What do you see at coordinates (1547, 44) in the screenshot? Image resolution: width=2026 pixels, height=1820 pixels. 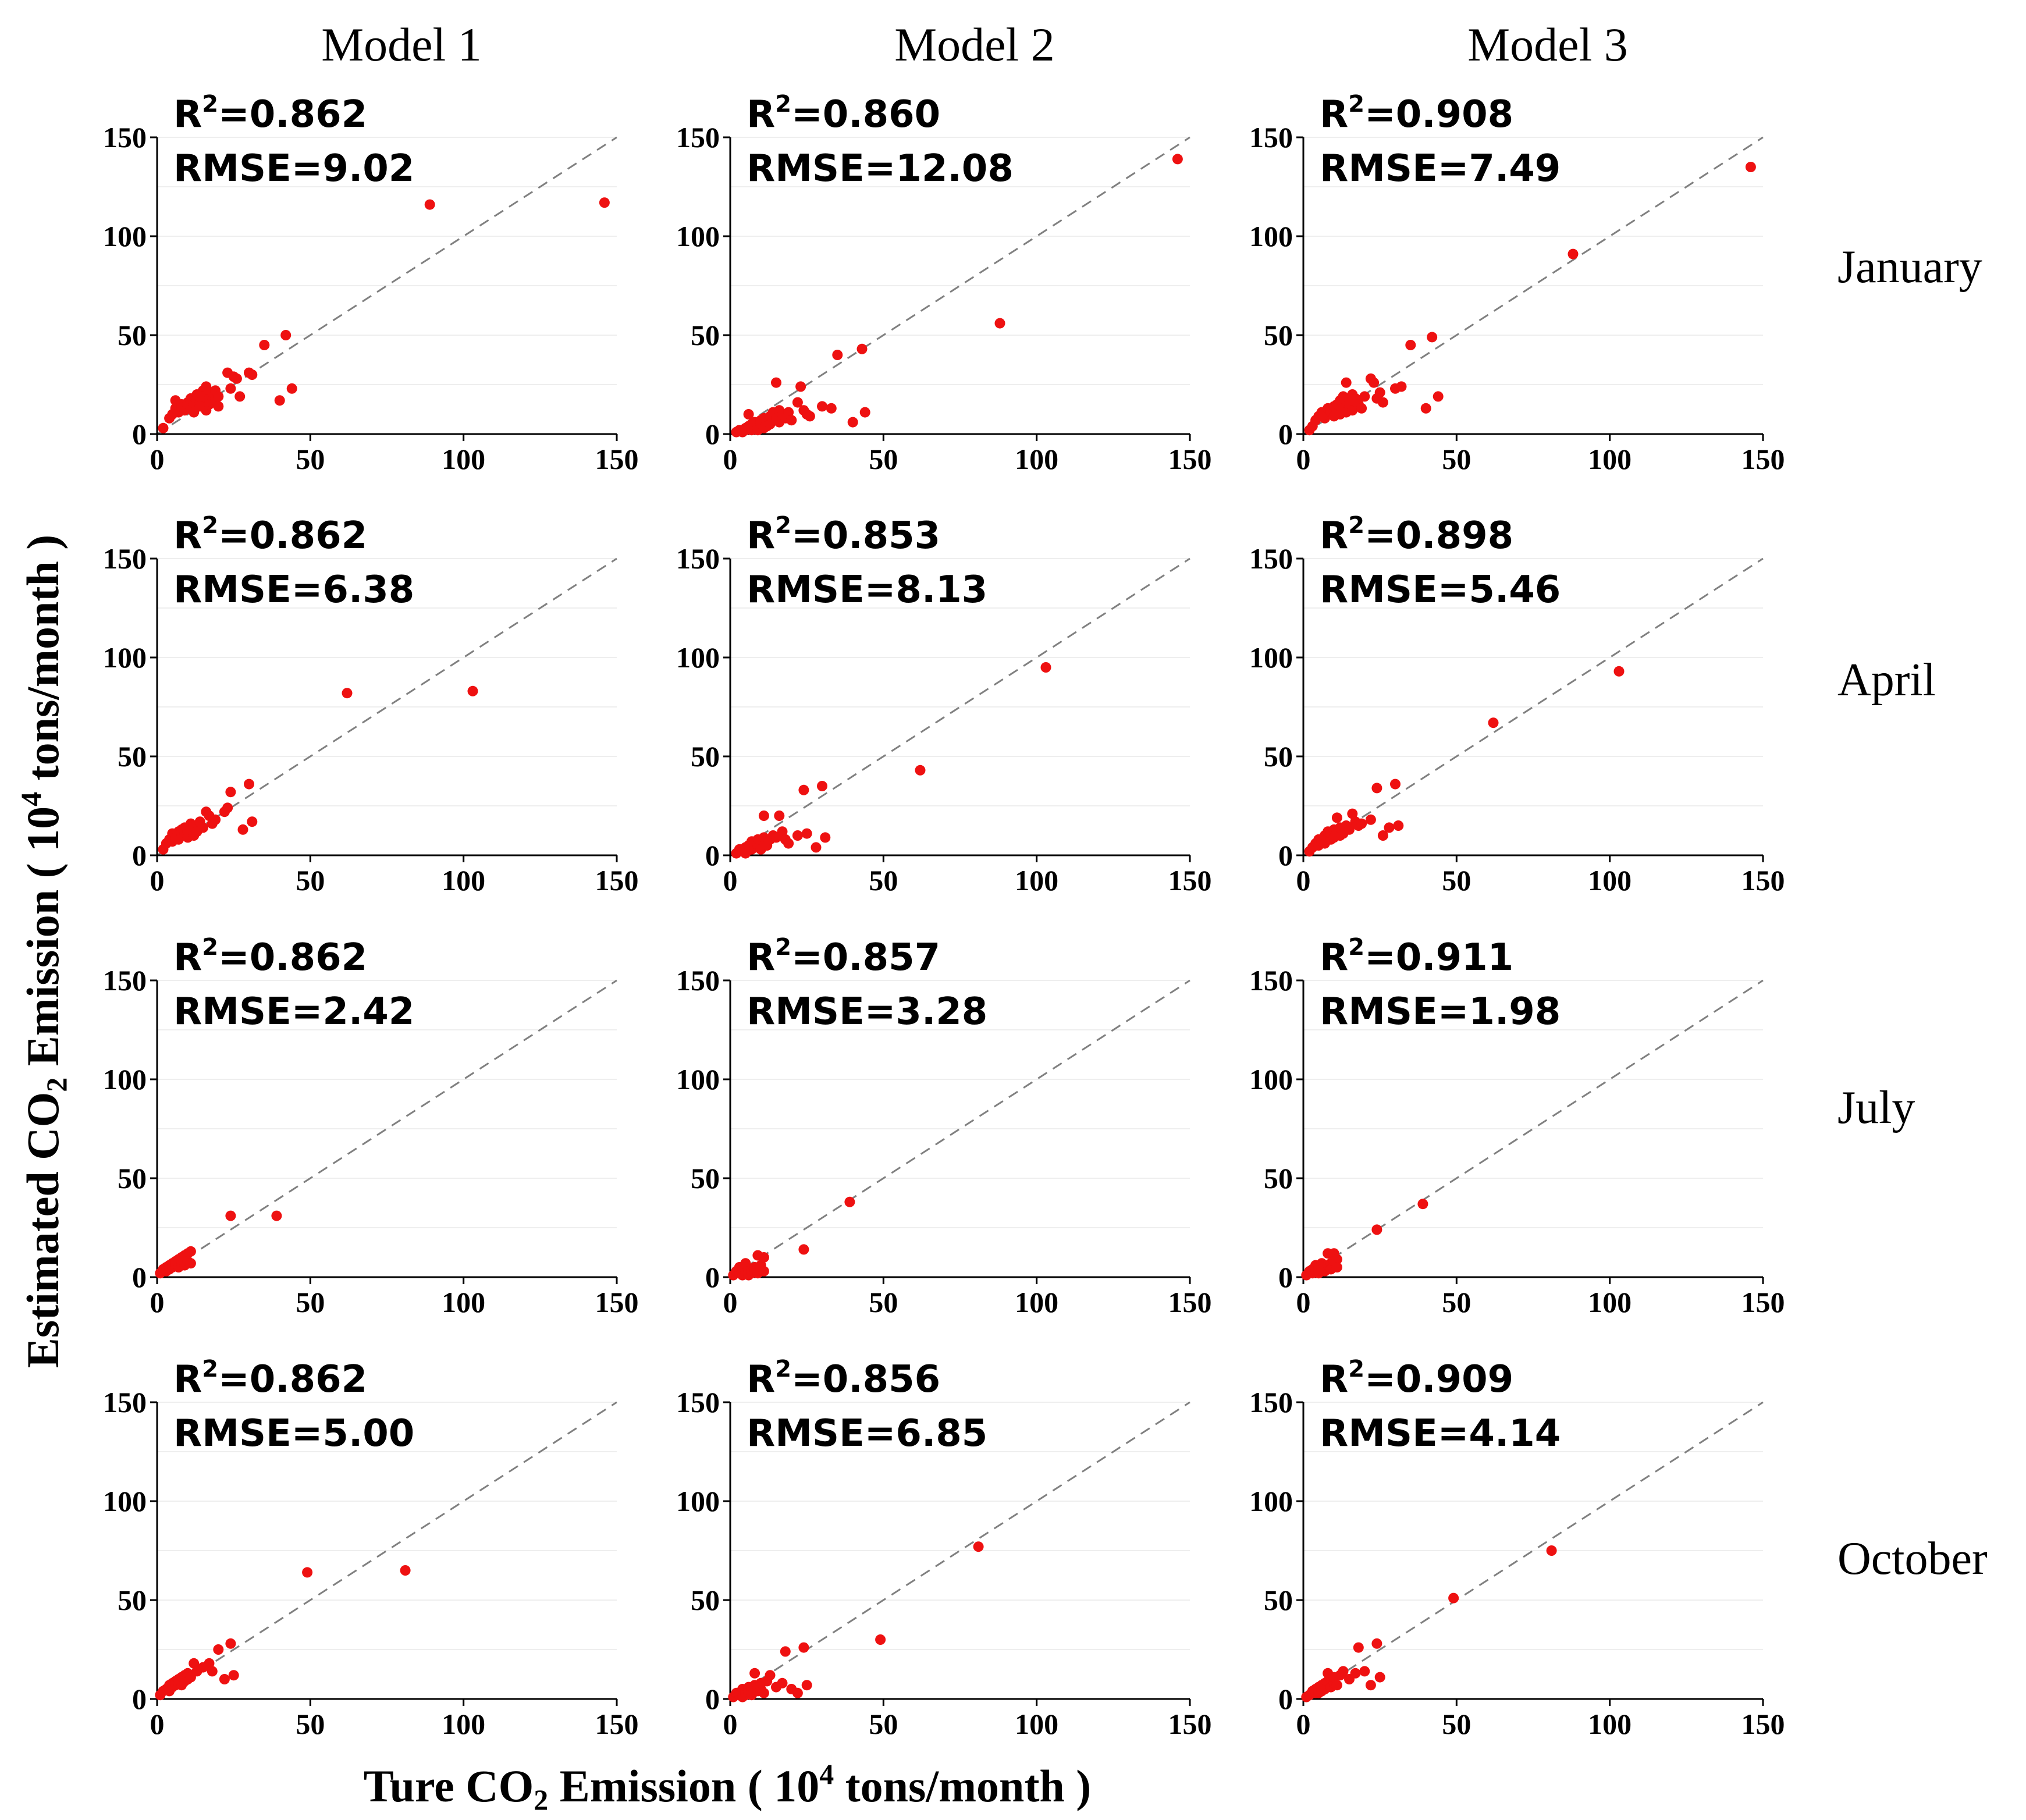 I see `column-title-model-3: Model 3` at bounding box center [1547, 44].